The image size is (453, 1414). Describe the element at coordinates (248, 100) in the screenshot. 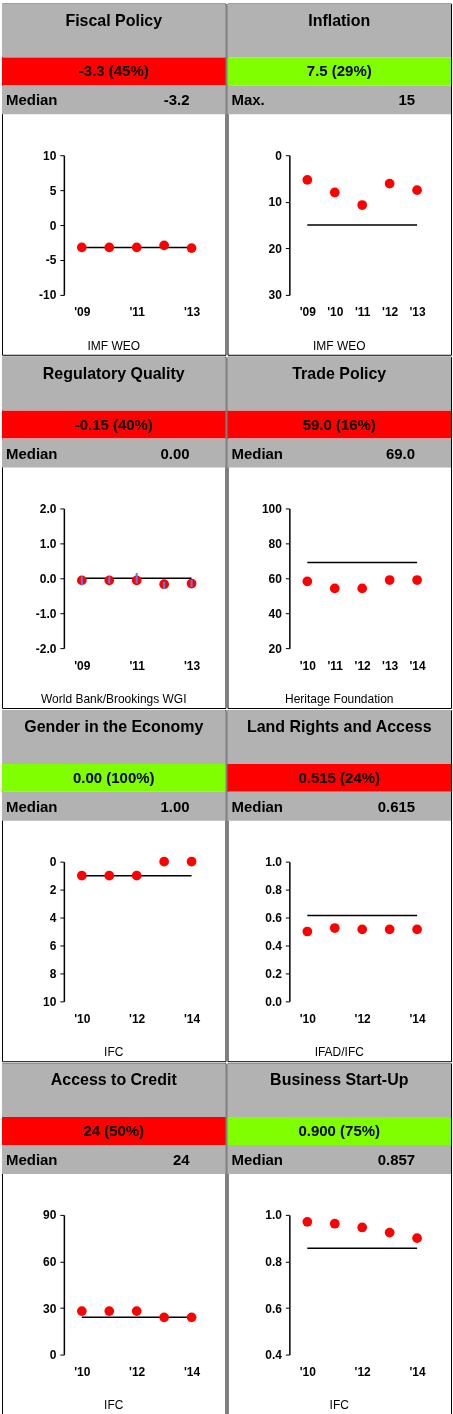

I see `text: Max.` at that location.